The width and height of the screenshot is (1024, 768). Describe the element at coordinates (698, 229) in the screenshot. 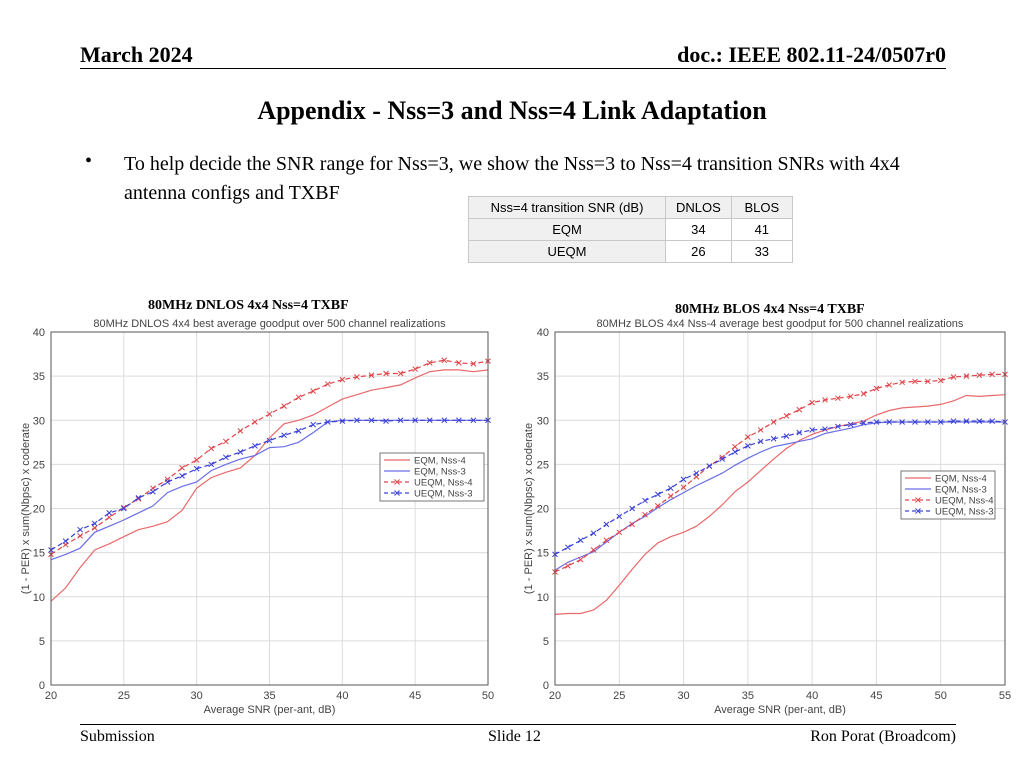

I see `table-cell: 34` at that location.